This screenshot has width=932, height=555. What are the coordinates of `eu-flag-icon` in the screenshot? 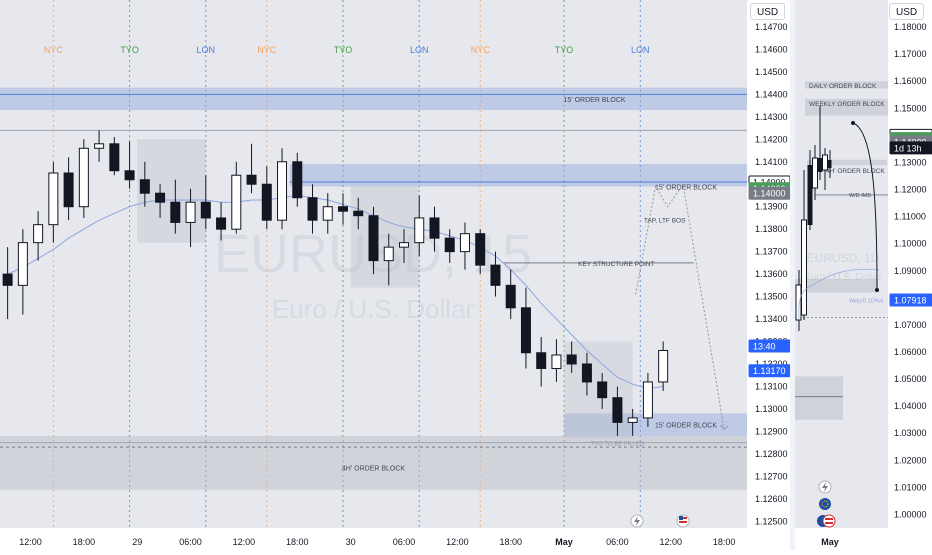 It's located at (825, 504).